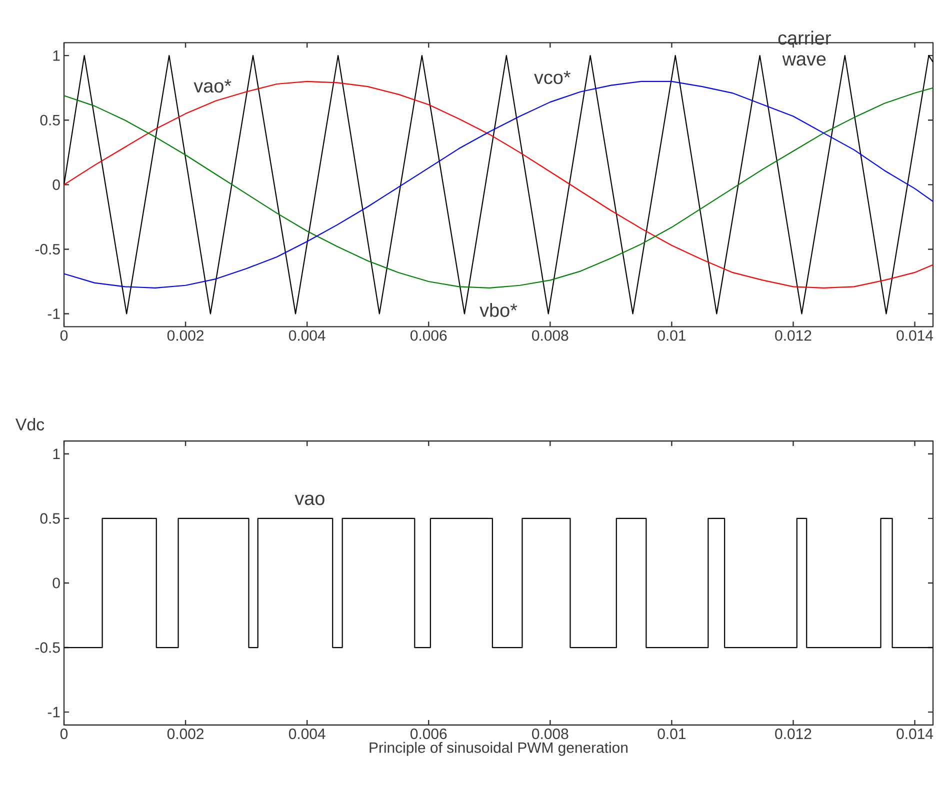  Describe the element at coordinates (499, 310) in the screenshot. I see `annotation: vbo*` at that location.